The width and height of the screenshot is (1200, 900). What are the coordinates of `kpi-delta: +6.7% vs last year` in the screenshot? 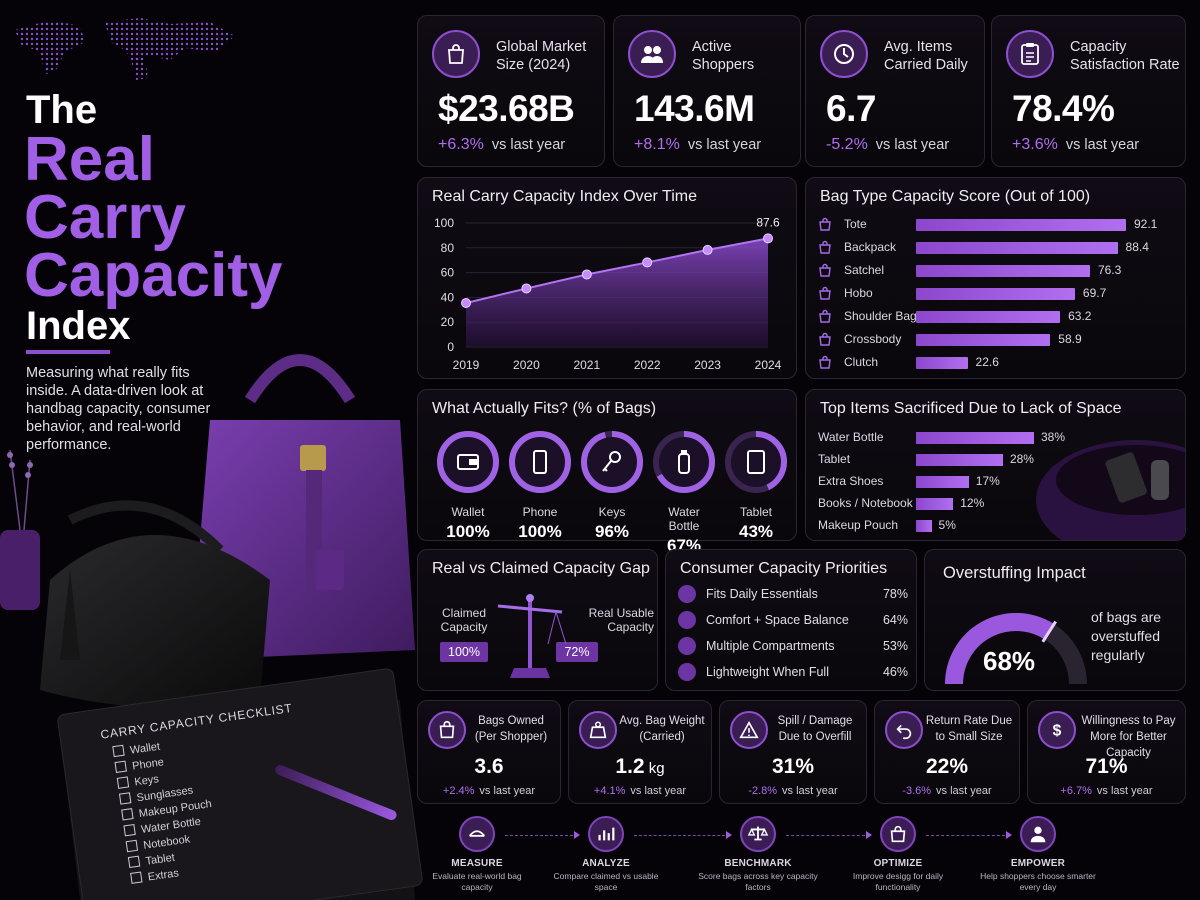 It's located at (1106, 791).